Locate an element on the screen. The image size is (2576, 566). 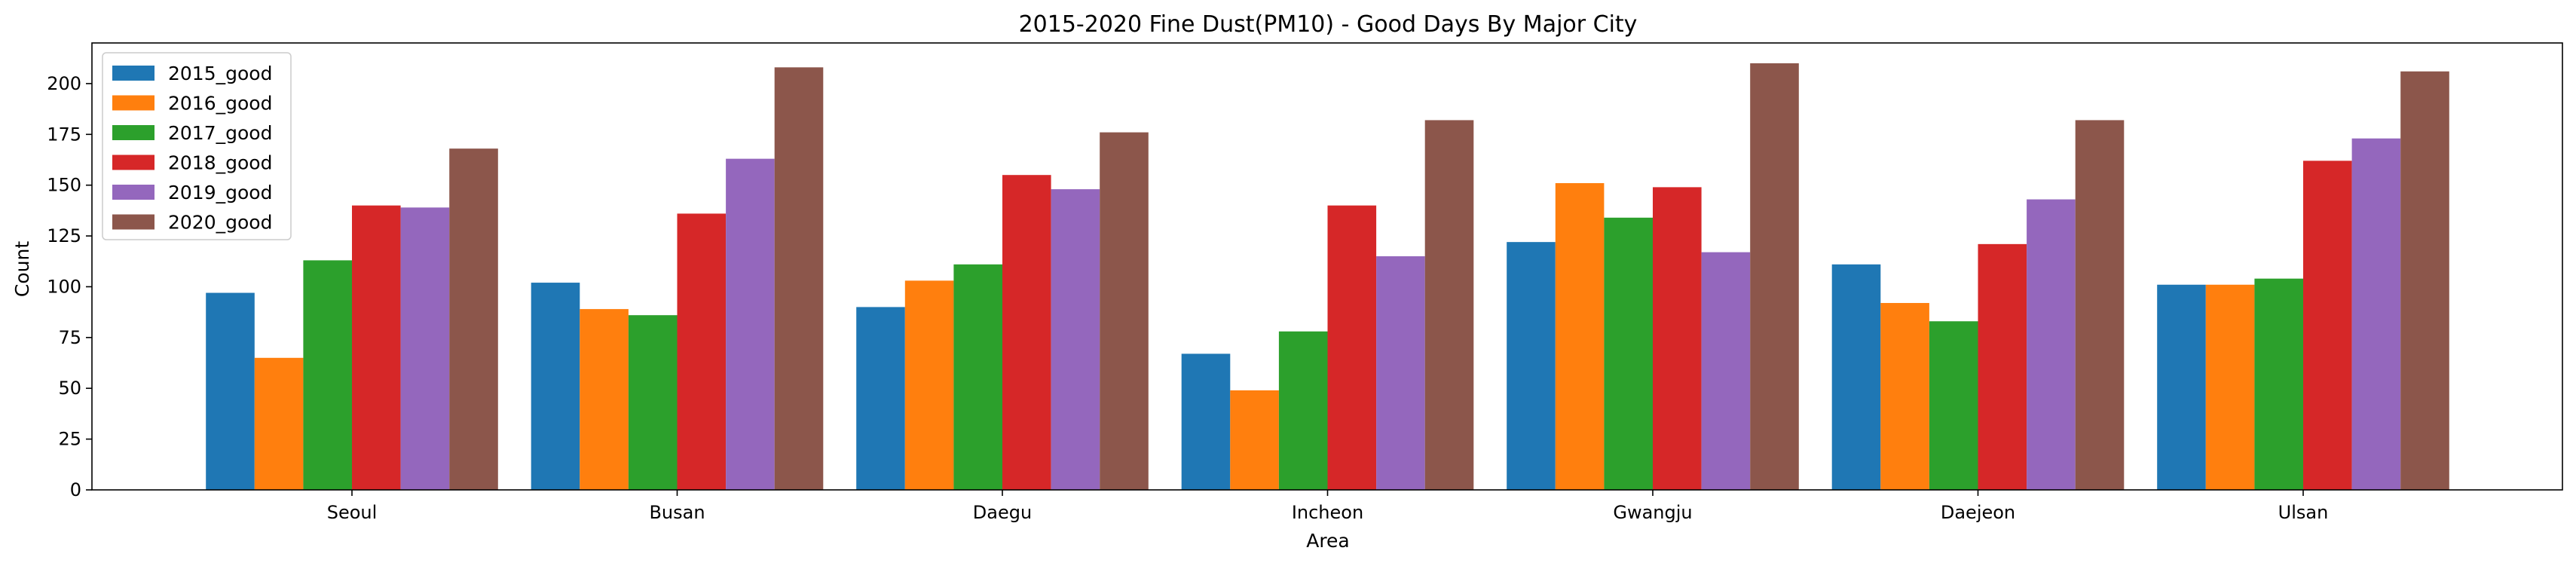
bar-2019_good-gwangju is located at coordinates (1726, 371).